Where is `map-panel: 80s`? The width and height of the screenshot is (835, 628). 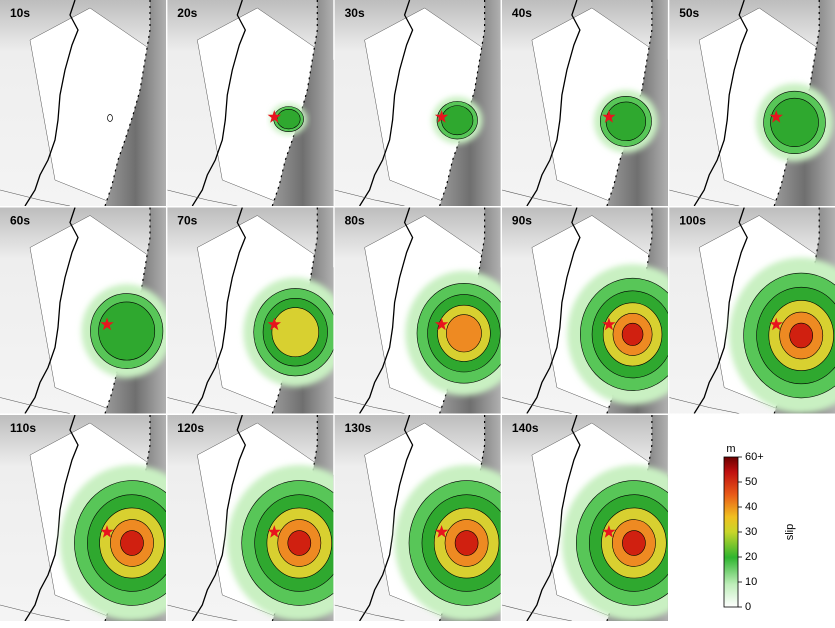
map-panel: 80s is located at coordinates (417, 310).